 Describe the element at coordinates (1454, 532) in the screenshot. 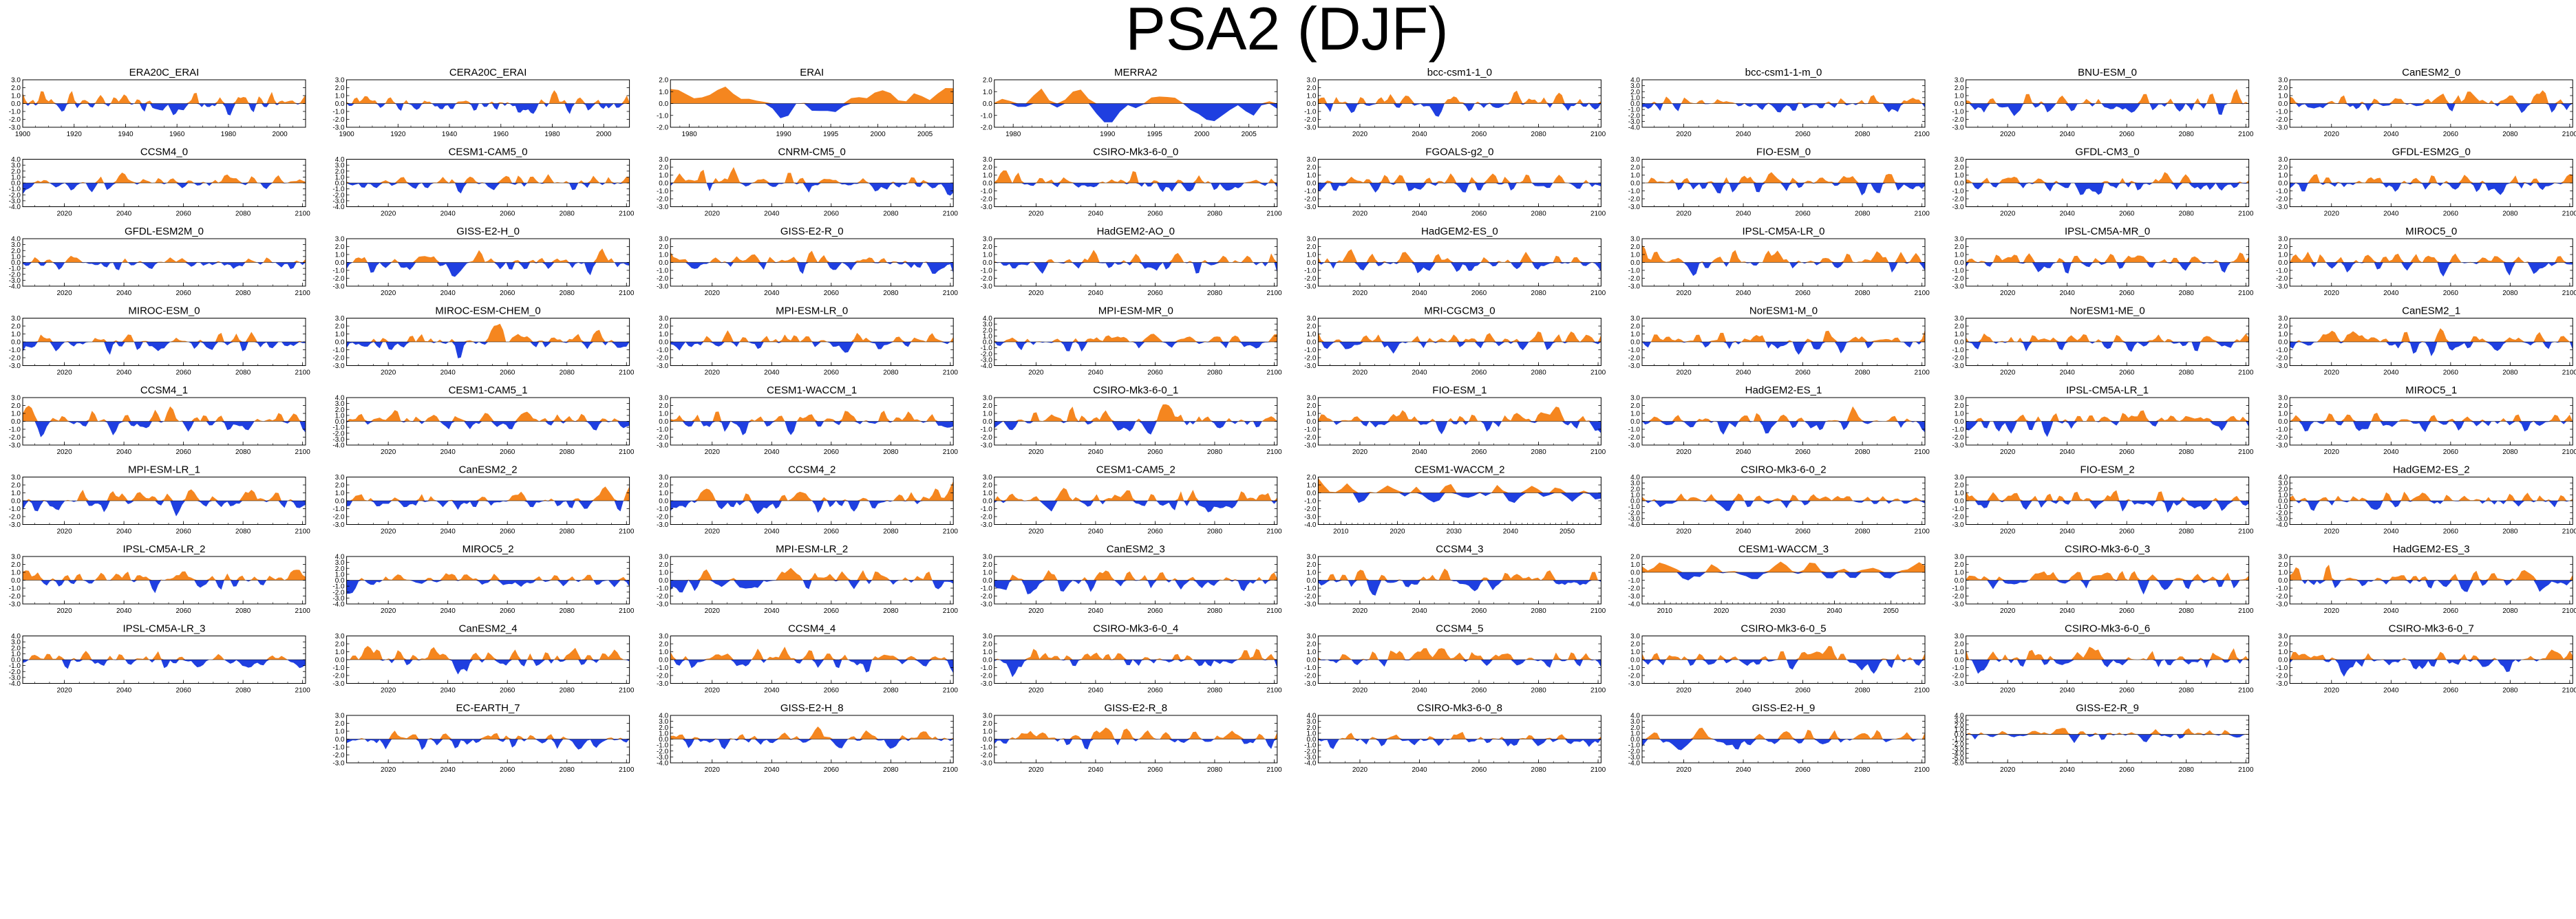

I see `x-tick-label: 2030` at that location.